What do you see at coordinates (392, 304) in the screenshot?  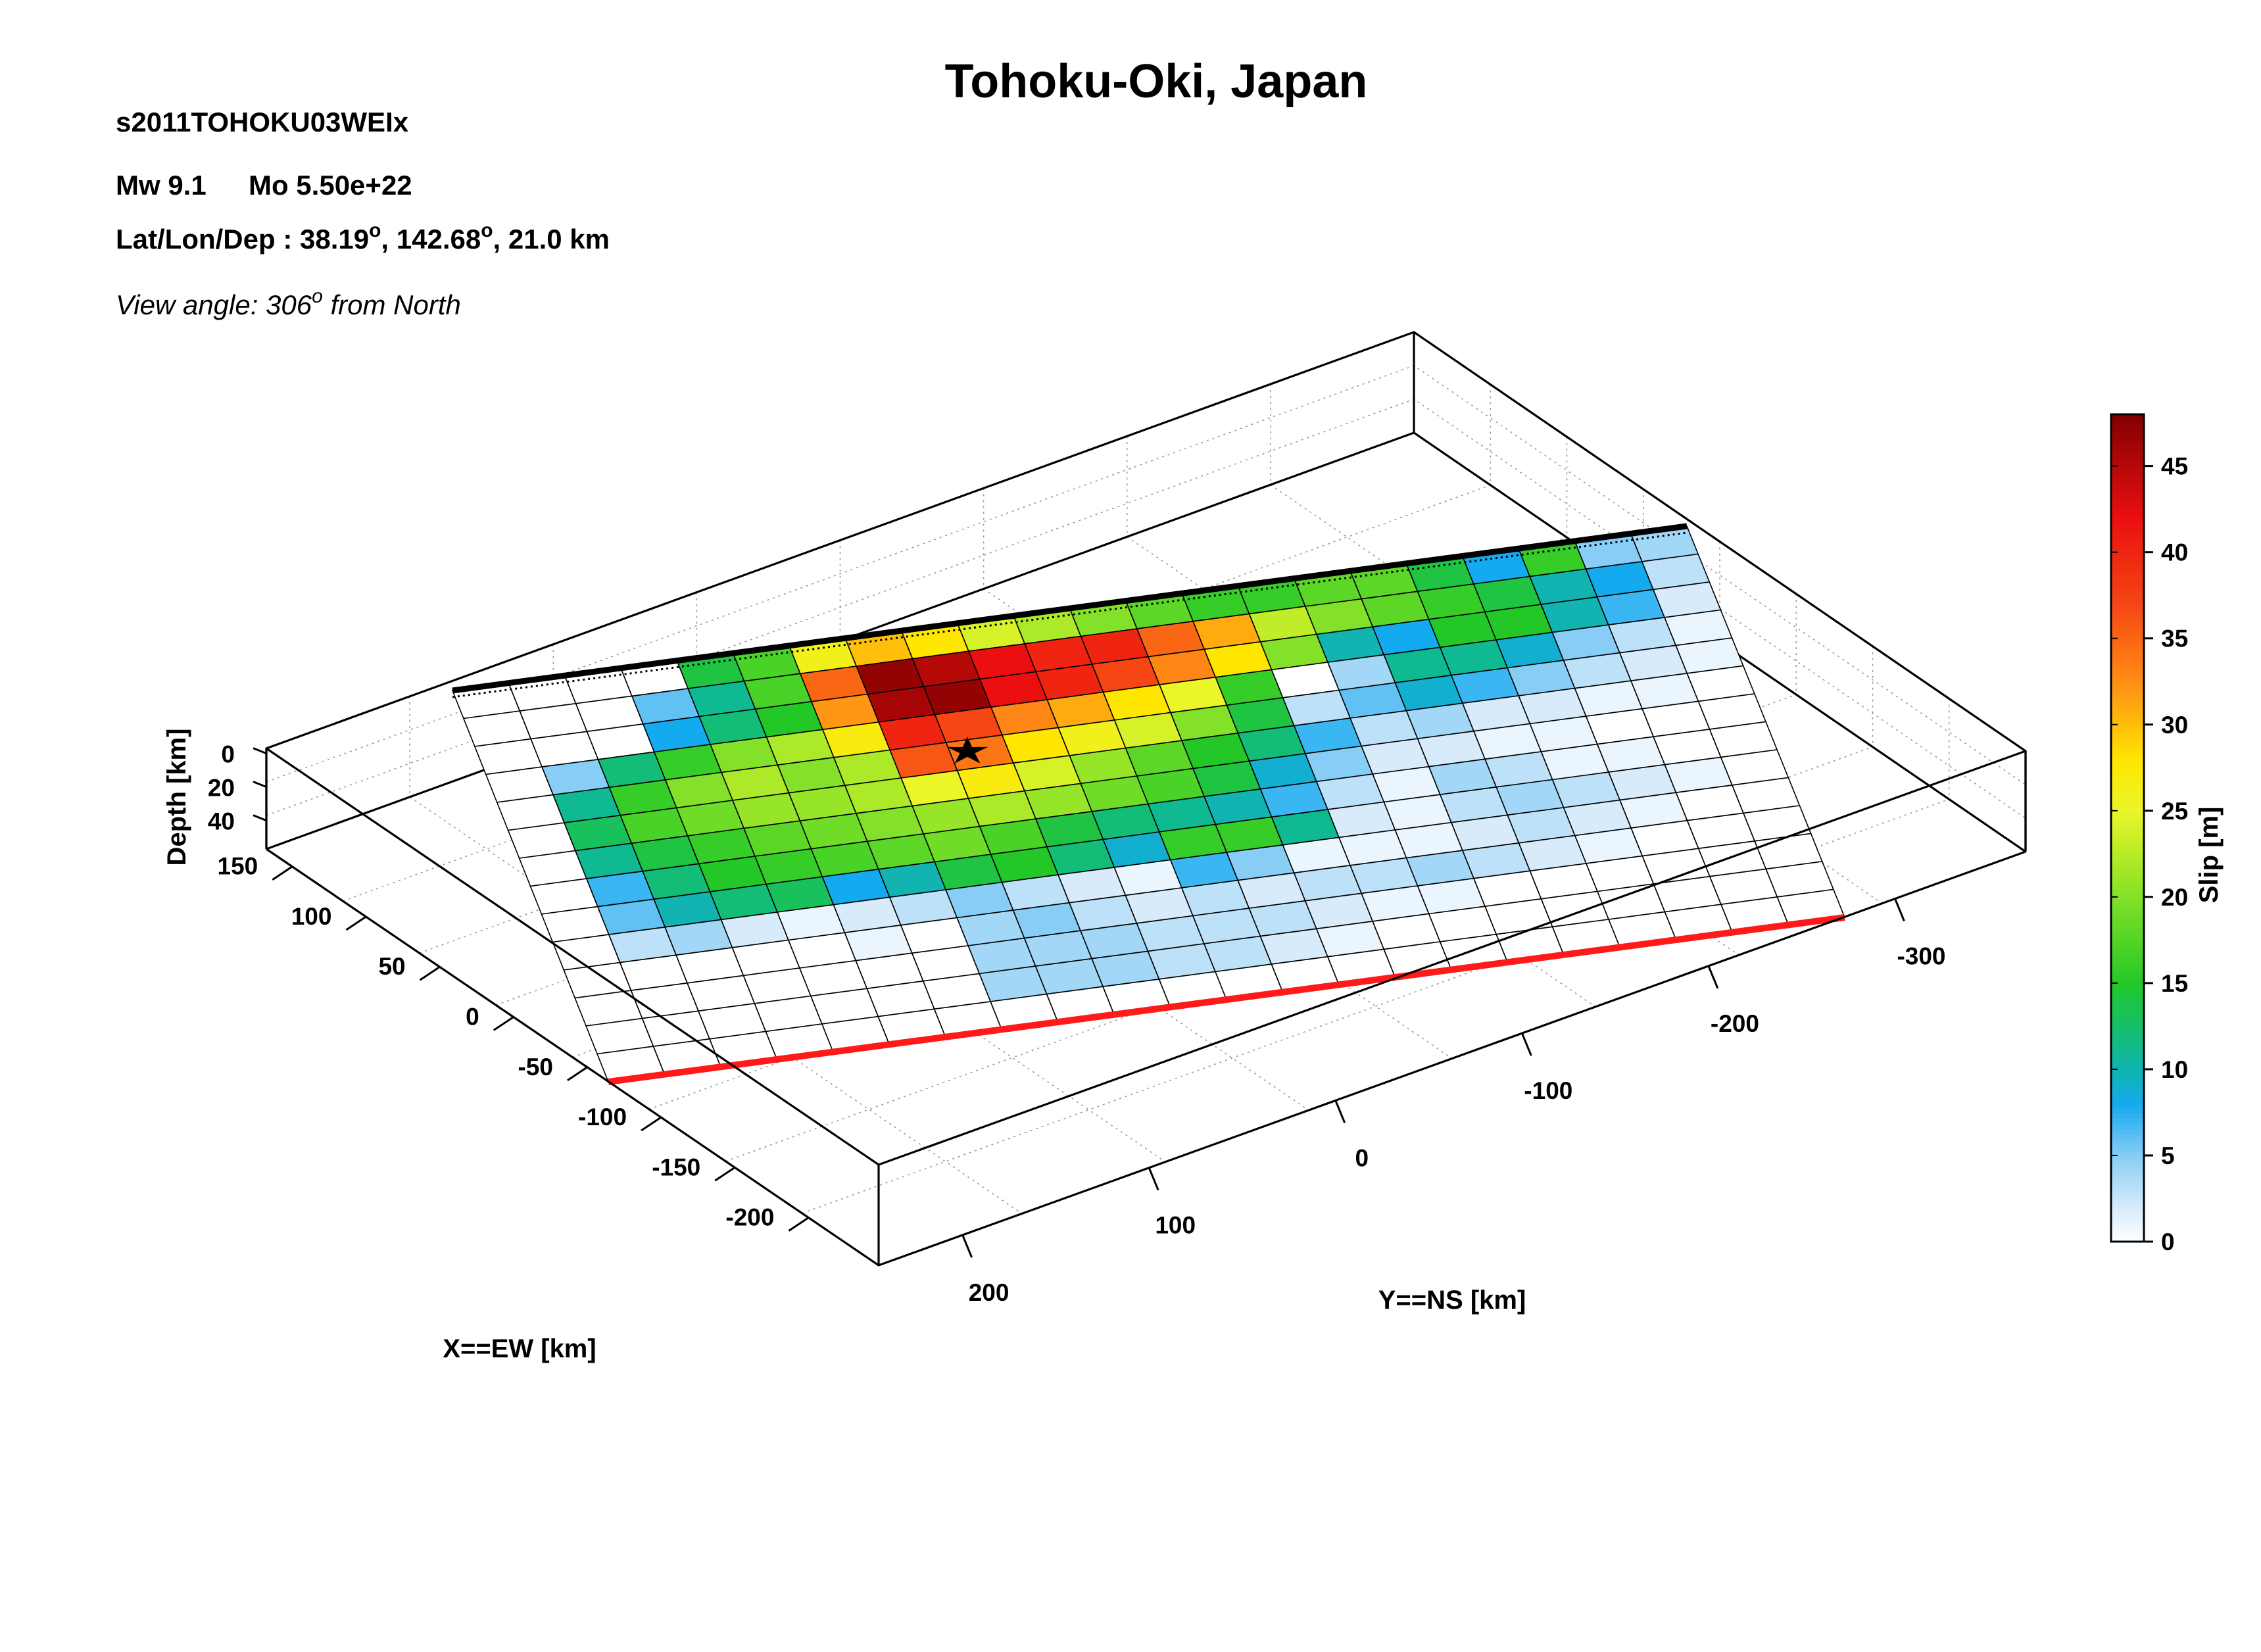 I see `view-angle-suffix: from North` at bounding box center [392, 304].